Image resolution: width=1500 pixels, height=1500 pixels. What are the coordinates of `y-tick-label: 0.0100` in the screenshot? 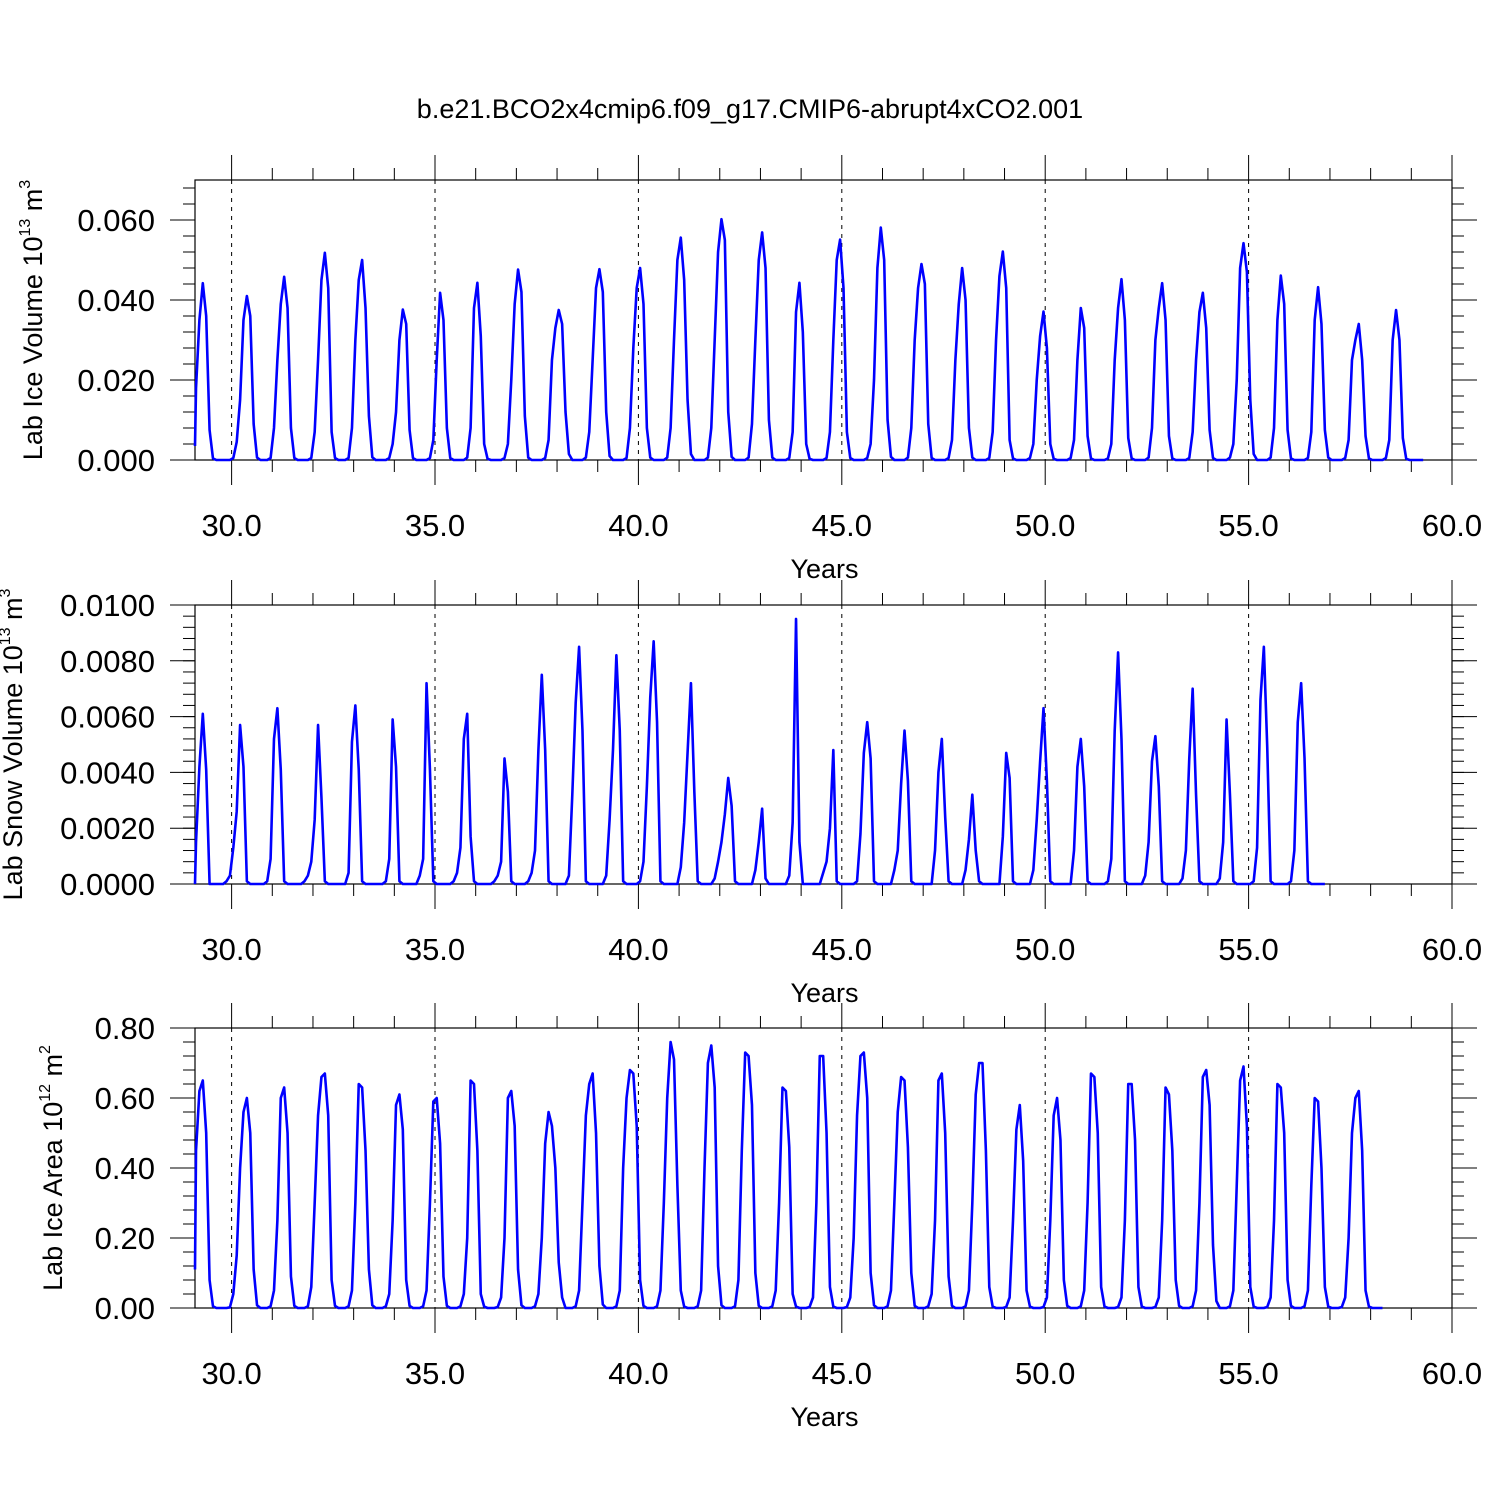 It's located at (107, 605).